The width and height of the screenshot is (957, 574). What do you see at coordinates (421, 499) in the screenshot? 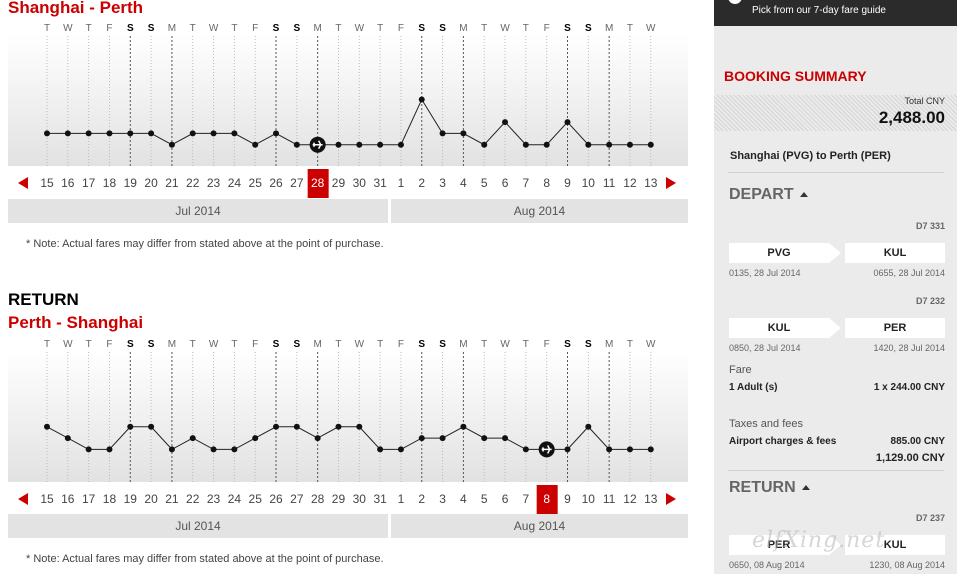
I see `date-cell: 2` at bounding box center [421, 499].